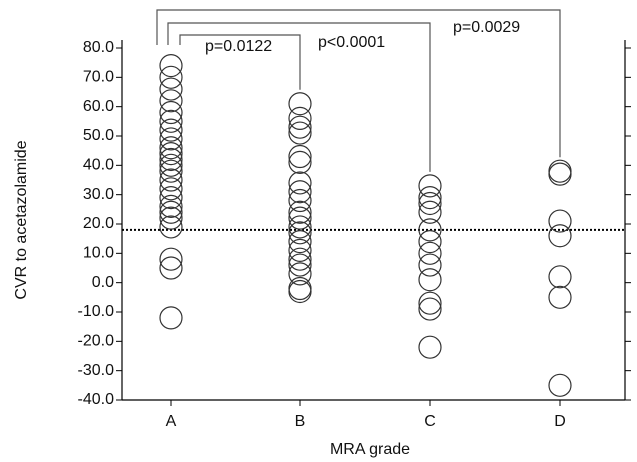 The image size is (637, 462). What do you see at coordinates (103, 282) in the screenshot?
I see `y-tick-label: 0.0` at bounding box center [103, 282].